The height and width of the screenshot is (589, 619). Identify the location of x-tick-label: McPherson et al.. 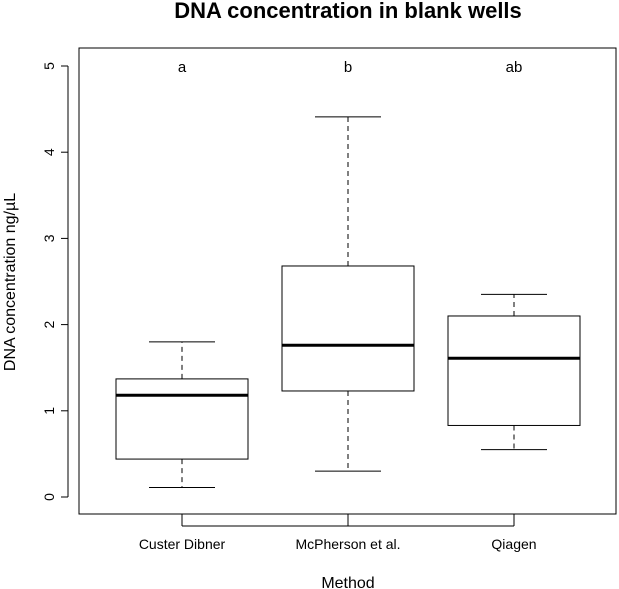
(347, 544).